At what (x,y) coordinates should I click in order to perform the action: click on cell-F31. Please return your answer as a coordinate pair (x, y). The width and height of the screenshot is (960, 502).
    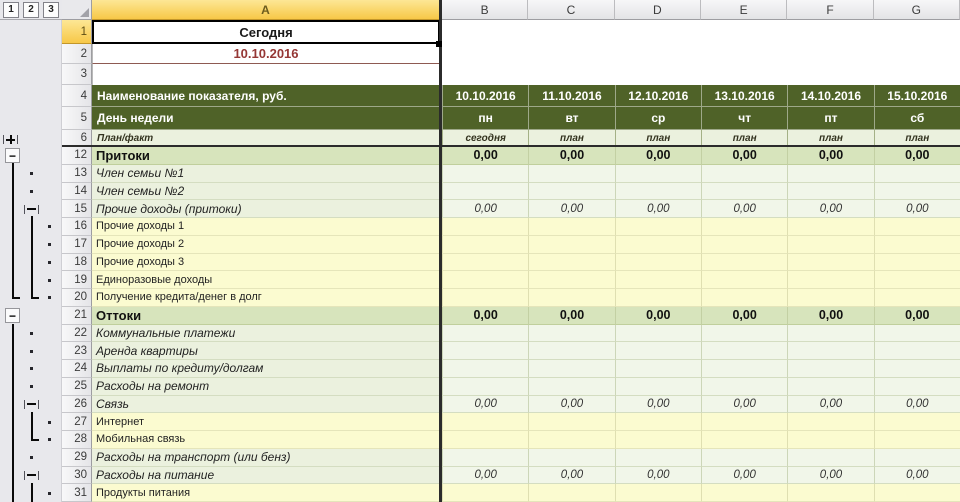
    Looking at the image, I should click on (830, 493).